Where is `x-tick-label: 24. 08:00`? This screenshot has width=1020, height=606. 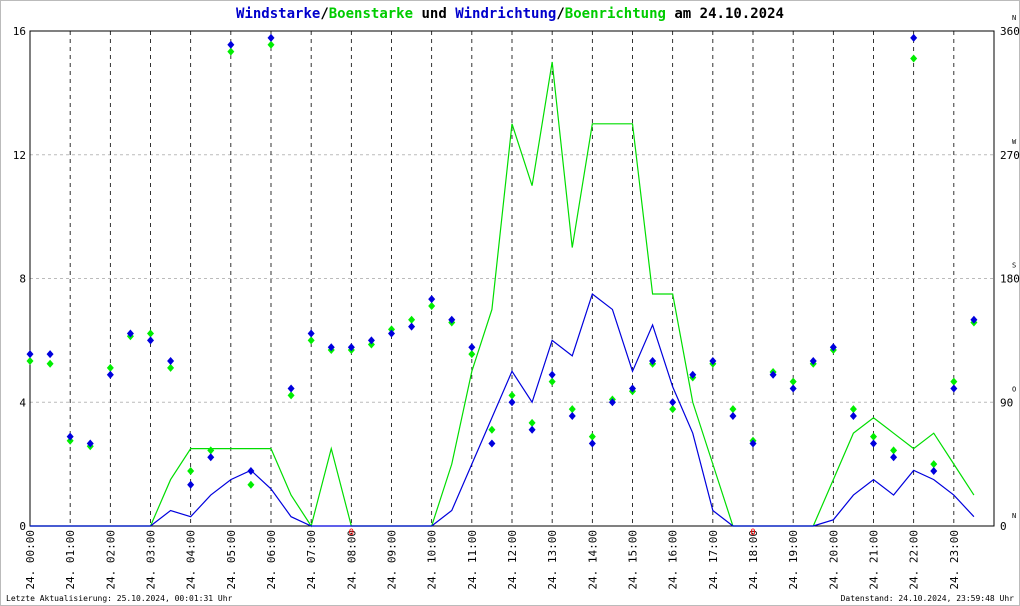
x-tick-label: 24. 08:00 is located at coordinates (351, 560).